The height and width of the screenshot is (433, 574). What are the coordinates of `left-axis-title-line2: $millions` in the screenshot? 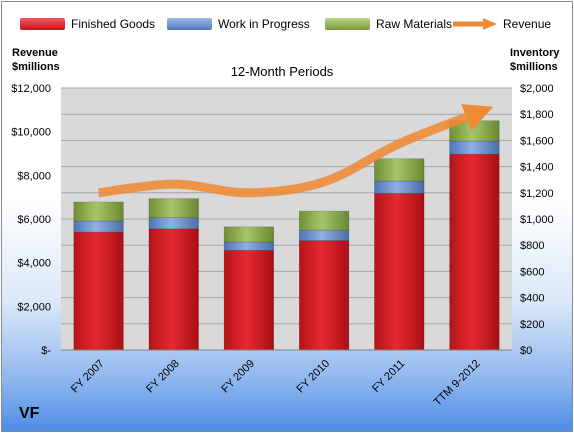 It's located at (36, 67).